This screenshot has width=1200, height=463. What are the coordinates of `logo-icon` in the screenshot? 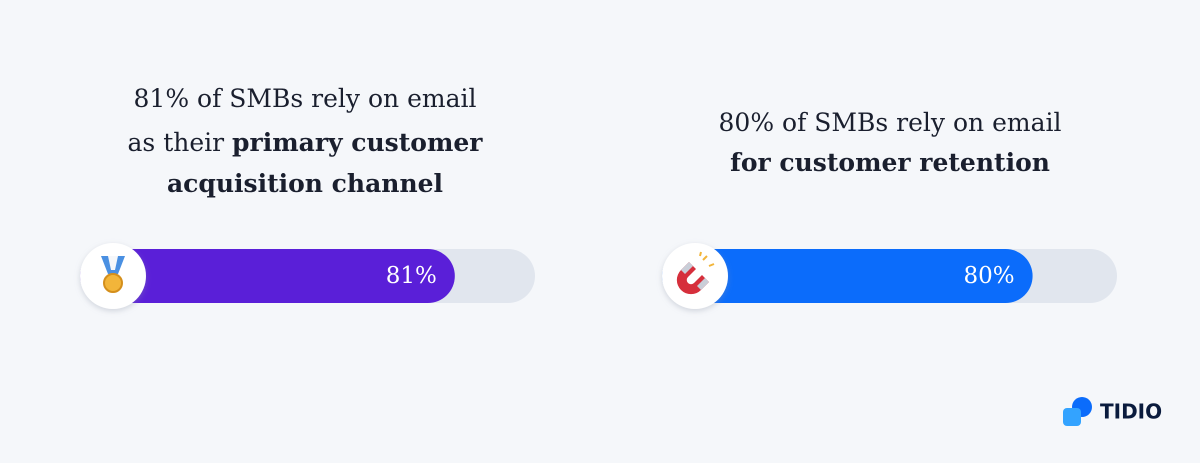 It's located at (1077, 411).